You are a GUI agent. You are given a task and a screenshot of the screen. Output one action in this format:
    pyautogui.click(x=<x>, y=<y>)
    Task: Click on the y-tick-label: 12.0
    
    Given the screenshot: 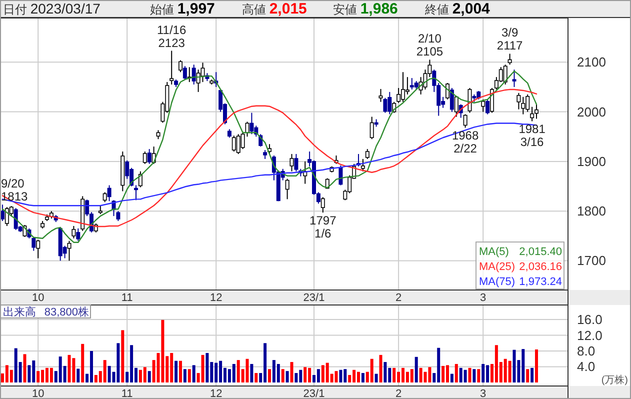 What is the action you would take?
    pyautogui.click(x=589, y=335)
    